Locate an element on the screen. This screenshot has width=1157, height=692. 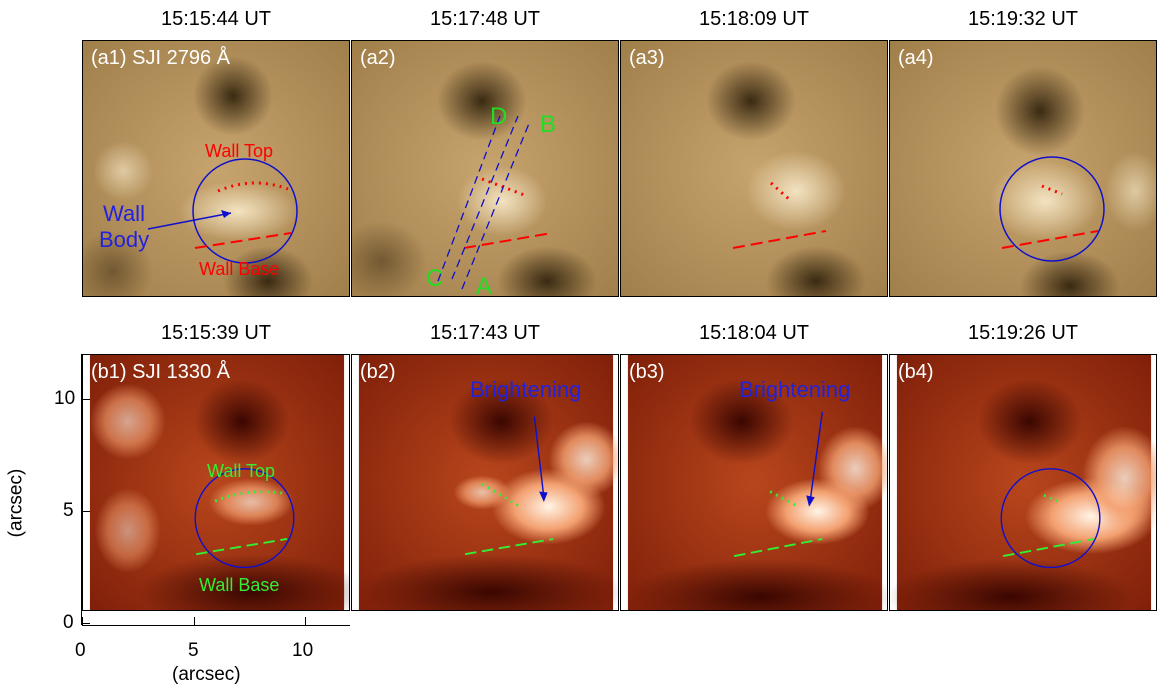
timestamp-a3: 15:18:09 UT is located at coordinates (754, 19).